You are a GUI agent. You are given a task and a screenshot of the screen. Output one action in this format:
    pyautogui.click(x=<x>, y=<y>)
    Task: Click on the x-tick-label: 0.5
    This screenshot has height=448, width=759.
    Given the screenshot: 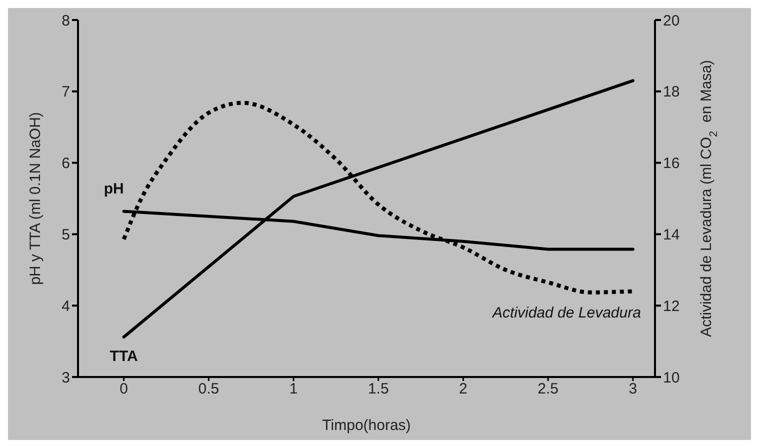 What is the action you would take?
    pyautogui.click(x=209, y=389)
    